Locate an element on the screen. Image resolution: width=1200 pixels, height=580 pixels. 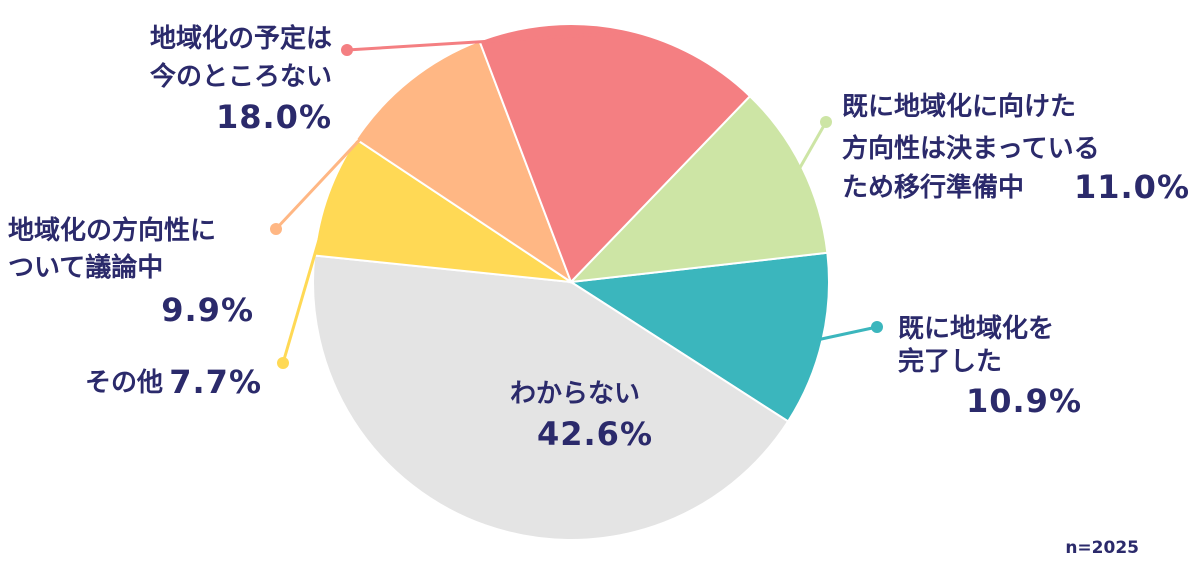
slice-value-other: 7.7% is located at coordinates (215, 382).